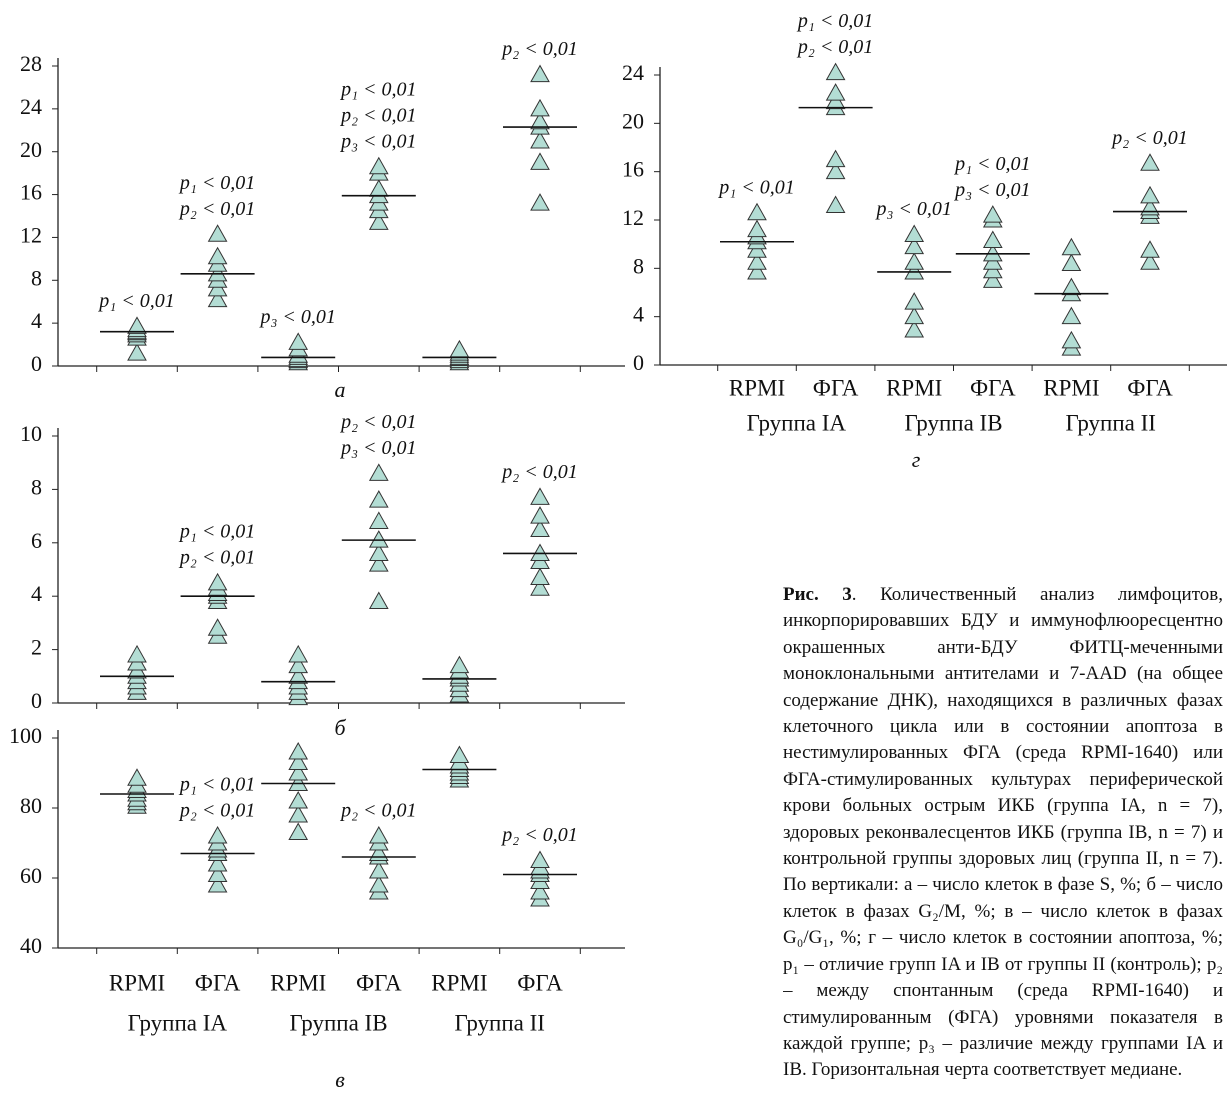 The height and width of the screenshot is (1120, 1227). Describe the element at coordinates (340, 727) in the screenshot. I see `panel-label: б` at that location.